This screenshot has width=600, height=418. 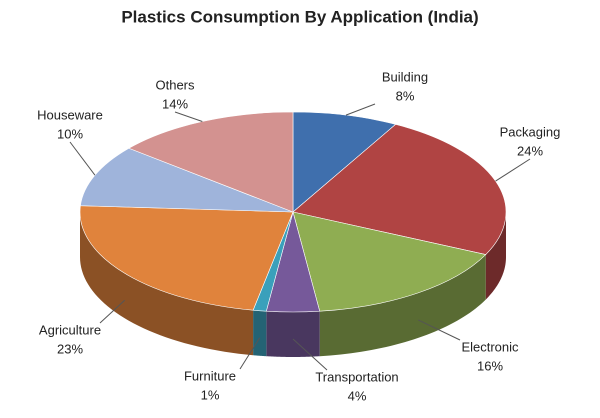 What do you see at coordinates (356, 376) in the screenshot?
I see `slice-label: Transportation` at bounding box center [356, 376].